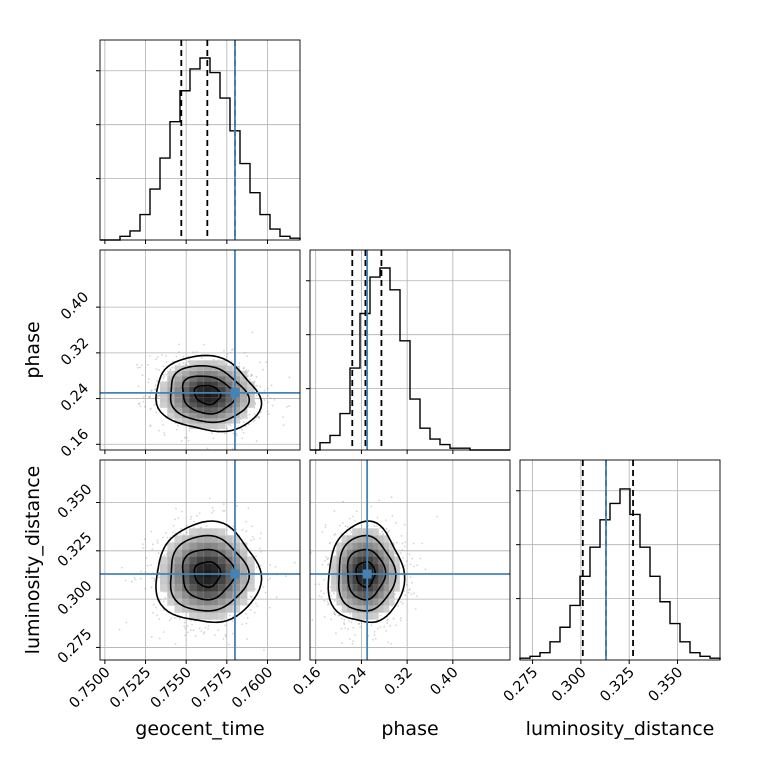  What do you see at coordinates (198, 141) in the screenshot?
I see `panel-geocent-time-geocent-time` at bounding box center [198, 141].